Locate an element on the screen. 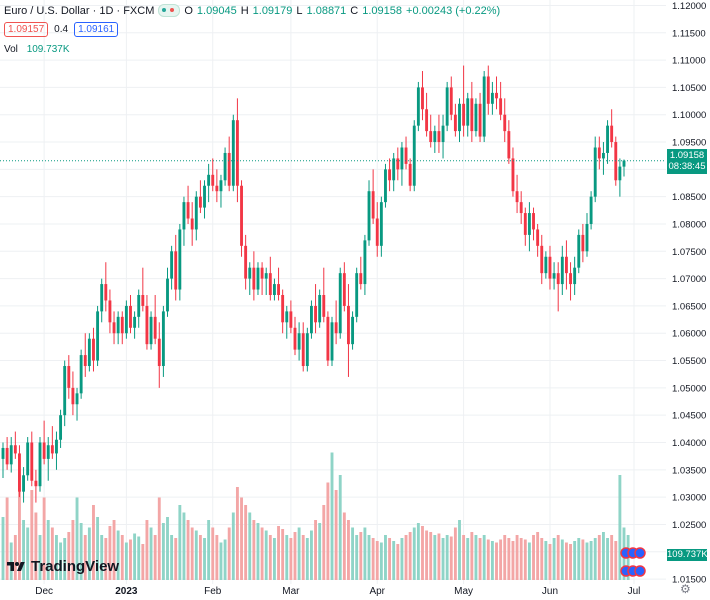 Image resolution: width=710 pixels, height=600 pixels. time-axis: Dec 2023 Feb Mar Apr May Jun Jul is located at coordinates (337, 591).